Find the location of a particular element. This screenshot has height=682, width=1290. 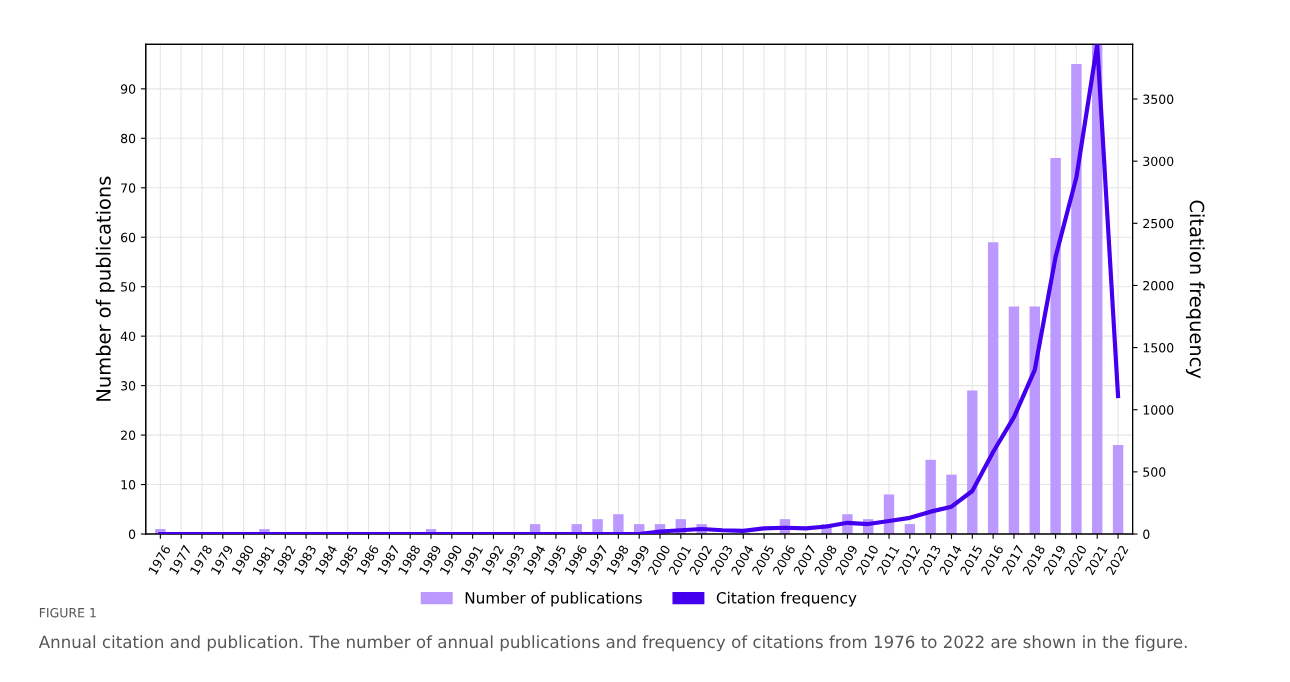

y-tick-label: 80 is located at coordinates (128, 138).